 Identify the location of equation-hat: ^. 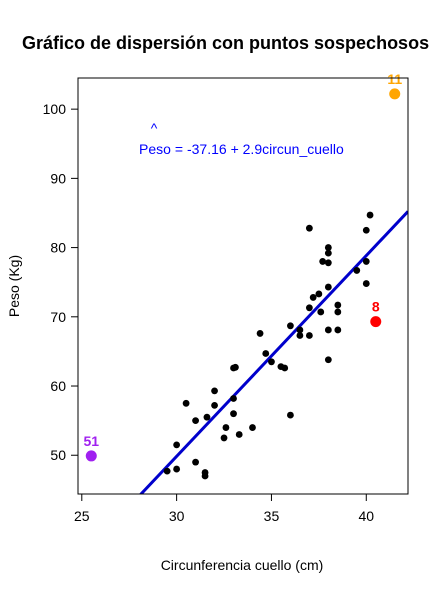
(154, 128).